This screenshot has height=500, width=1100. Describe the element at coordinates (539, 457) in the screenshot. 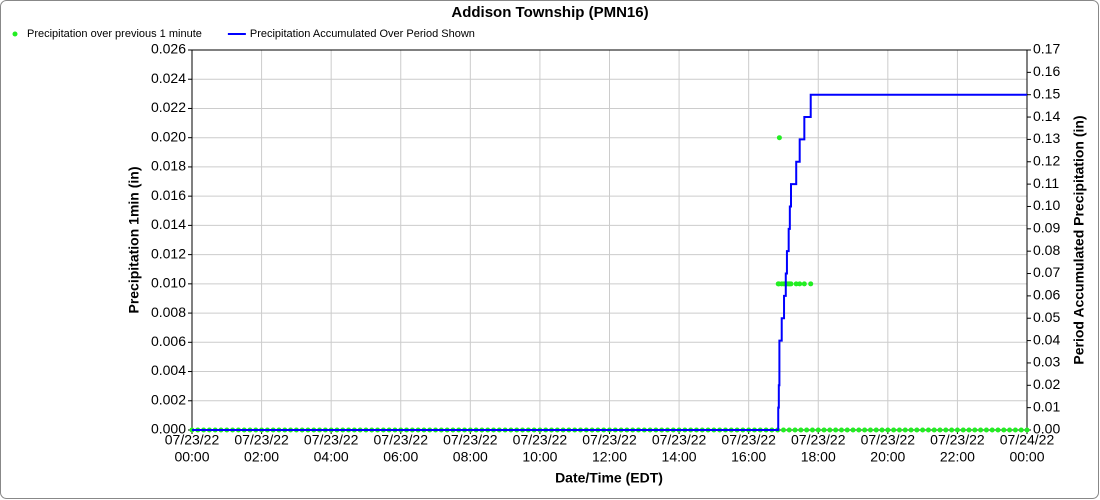

I see `x-tick-label: 10:00` at that location.